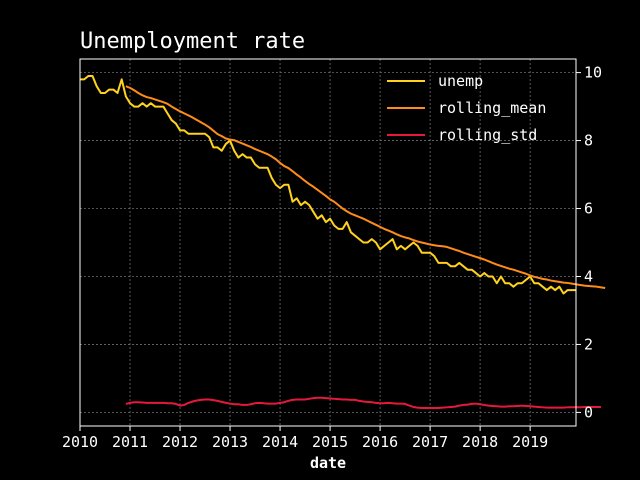 This screenshot has height=480, width=640. What do you see at coordinates (589, 242) in the screenshot?
I see `y-axis: 0 2 4 6 8 10` at bounding box center [589, 242].